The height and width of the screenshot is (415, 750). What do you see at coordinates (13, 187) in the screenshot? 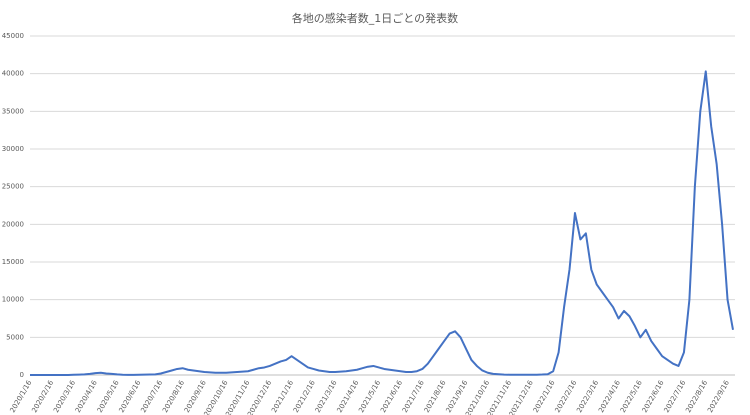
I see `y-tick-label: 25000` at bounding box center [13, 187].